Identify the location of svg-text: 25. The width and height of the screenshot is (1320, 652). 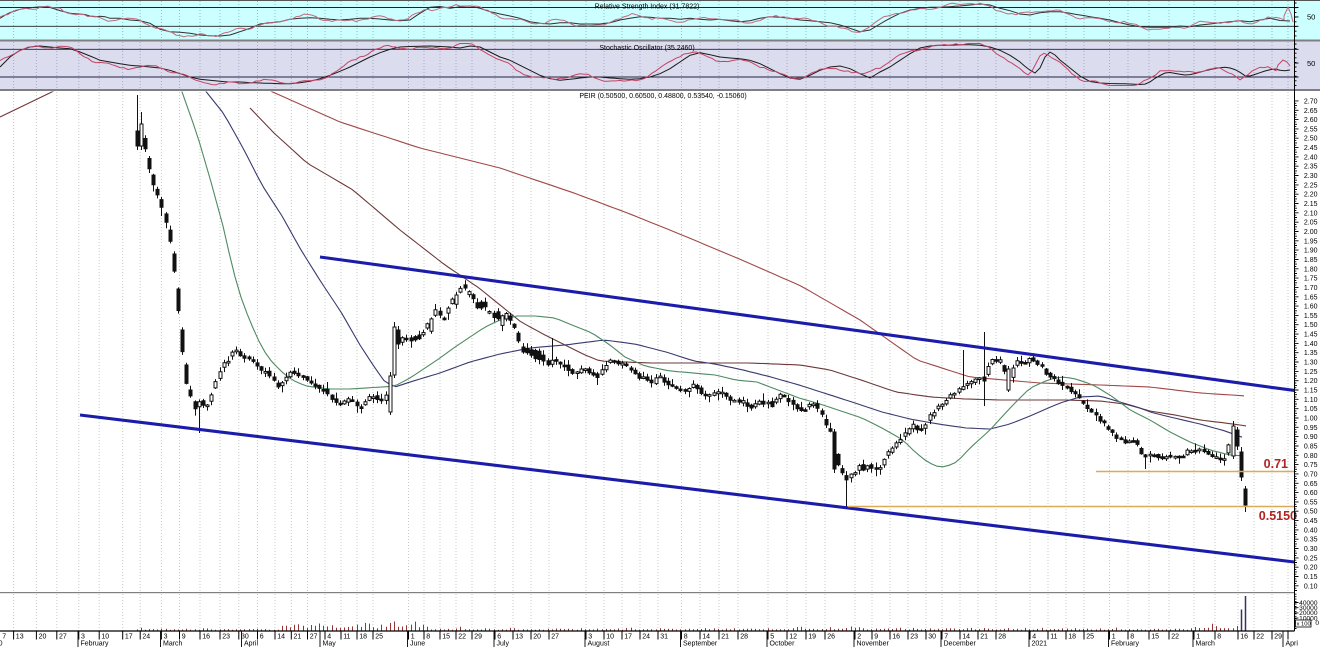
(1090, 637).